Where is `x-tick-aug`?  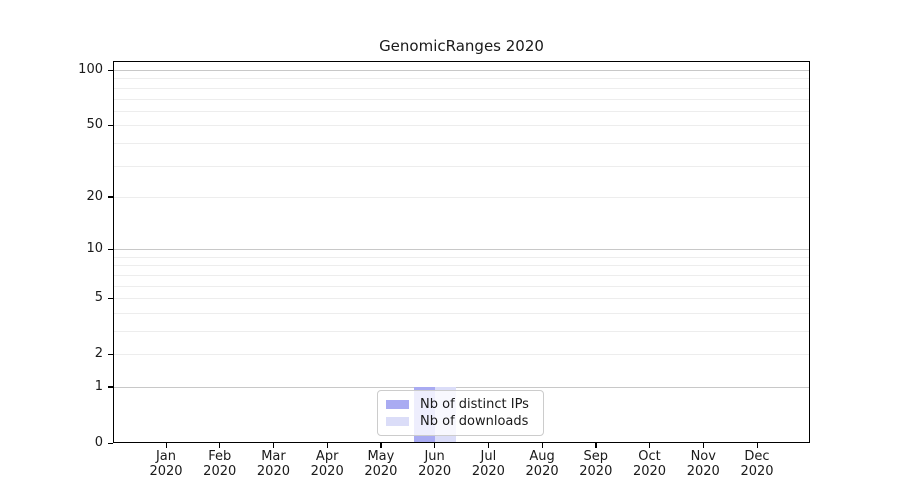
x-tick-aug is located at coordinates (542, 445).